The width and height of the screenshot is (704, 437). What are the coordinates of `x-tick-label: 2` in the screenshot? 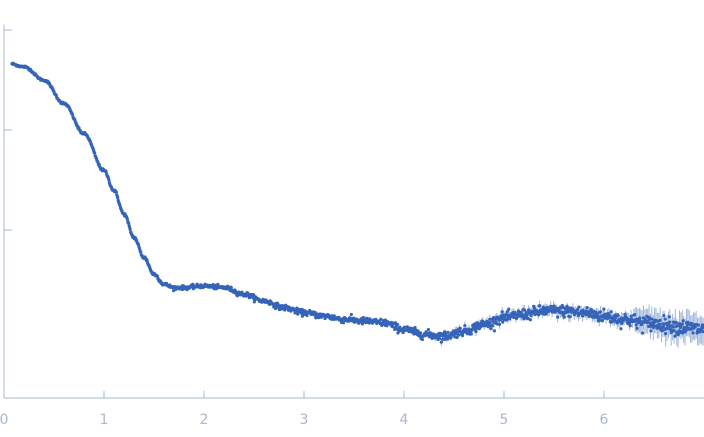 It's located at (204, 420).